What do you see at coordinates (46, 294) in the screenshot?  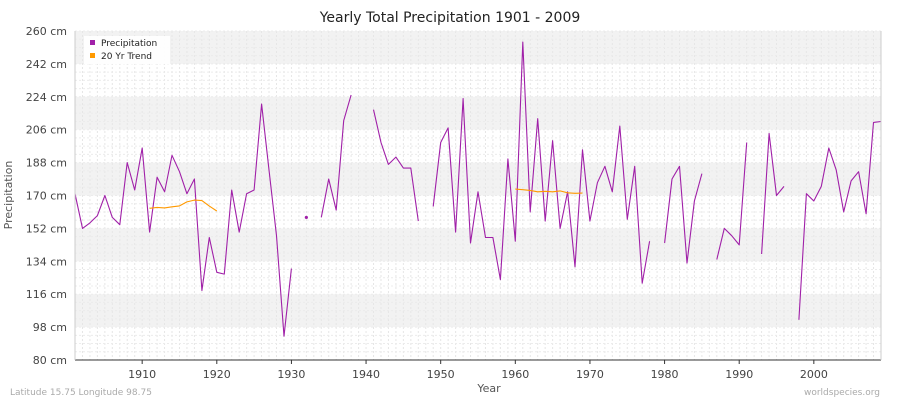 I see `y-tick-label: 116 cm` at bounding box center [46, 294].